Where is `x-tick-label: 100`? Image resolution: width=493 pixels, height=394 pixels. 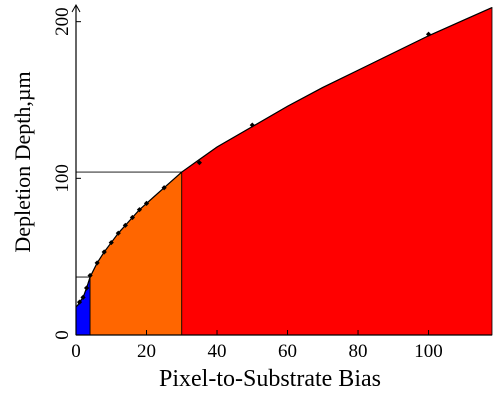
x-tick-label: 100 is located at coordinates (428, 351).